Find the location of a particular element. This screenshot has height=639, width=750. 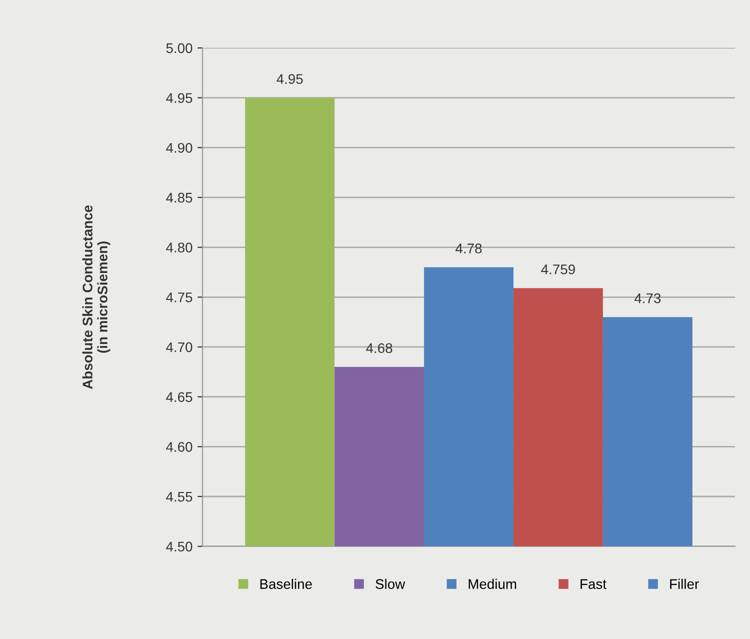

y-tick-label: 4.75 is located at coordinates (179, 297).